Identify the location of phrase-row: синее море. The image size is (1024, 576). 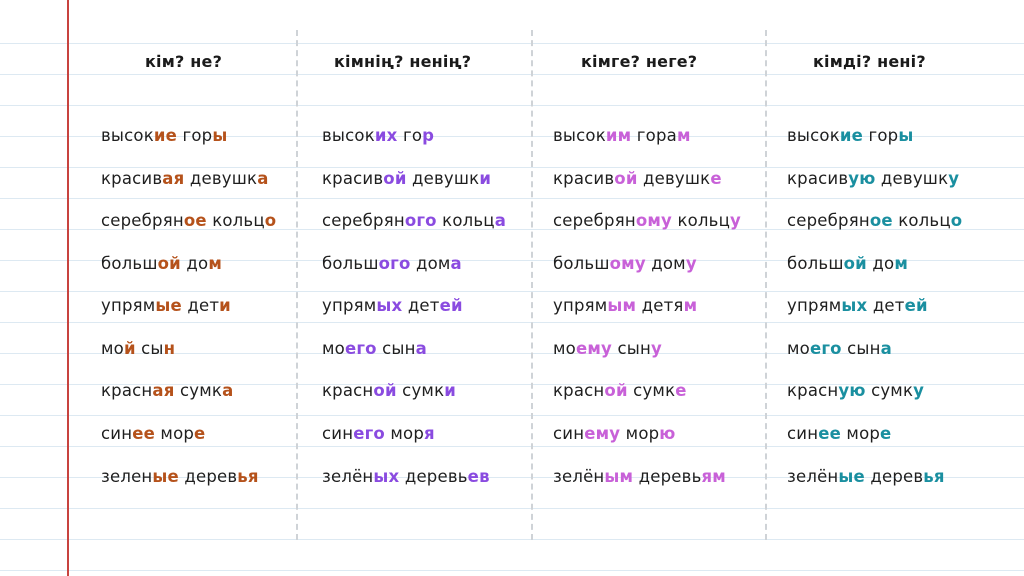
(153, 433).